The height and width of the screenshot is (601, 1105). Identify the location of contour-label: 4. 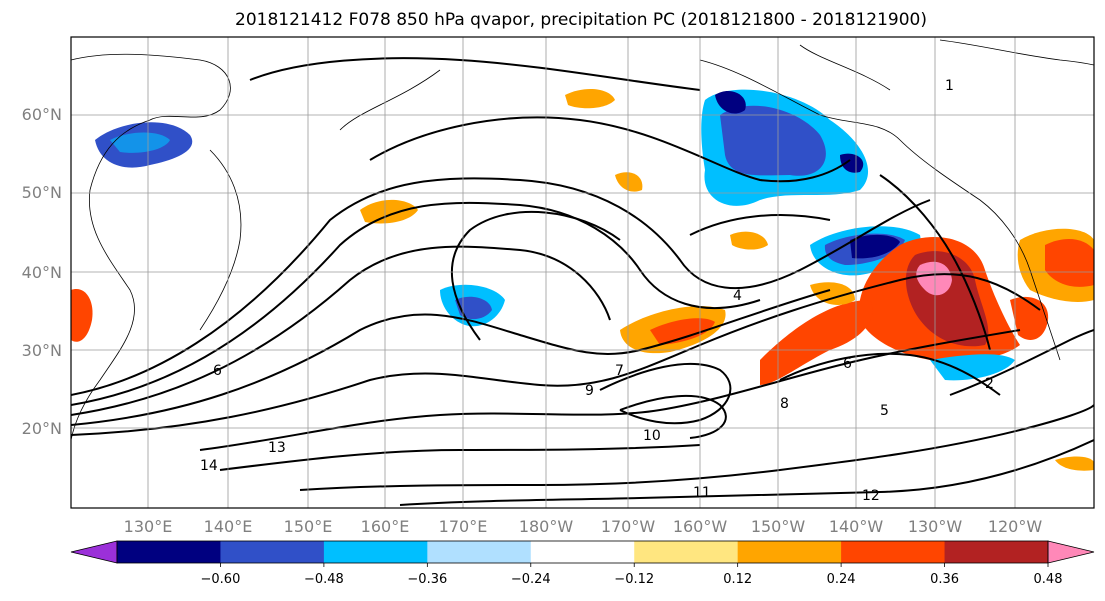
(737, 296).